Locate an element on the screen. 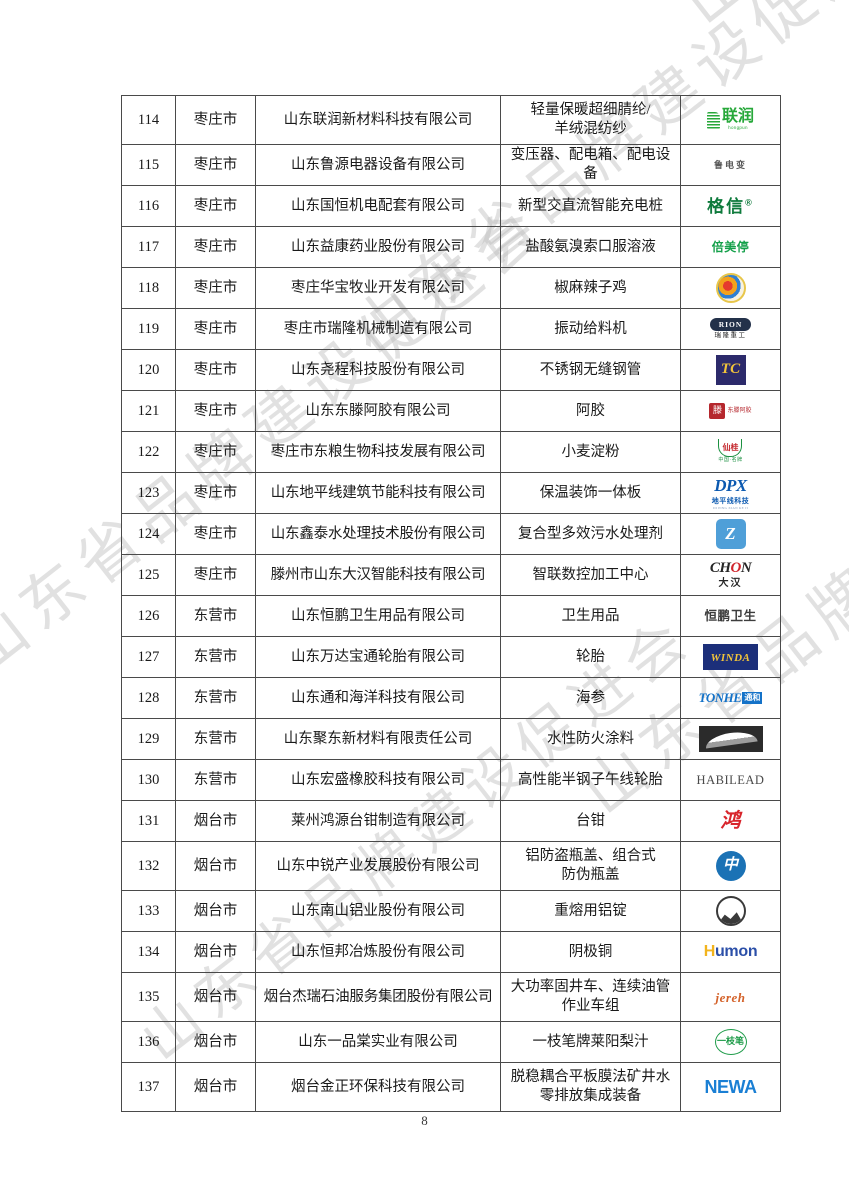 This screenshot has height=1200, width=849. table-row: 130 东营市 山东宏盛橡胶科技有限公司 高性能半钢子午线轮胎 HABILEAD is located at coordinates (451, 780).